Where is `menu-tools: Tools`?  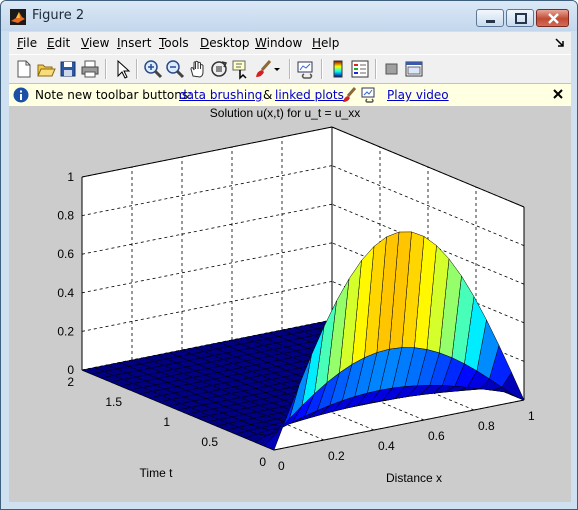 menu-tools: Tools is located at coordinates (174, 43).